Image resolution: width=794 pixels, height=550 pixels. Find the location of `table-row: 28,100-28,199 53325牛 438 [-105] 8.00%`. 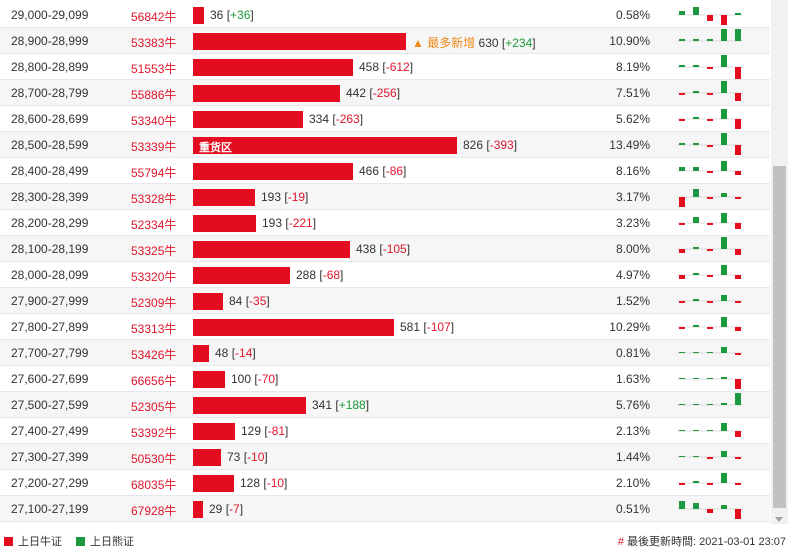

table-row: 28,100-28,199 53325牛 438 [-105] 8.00% is located at coordinates (385, 249).